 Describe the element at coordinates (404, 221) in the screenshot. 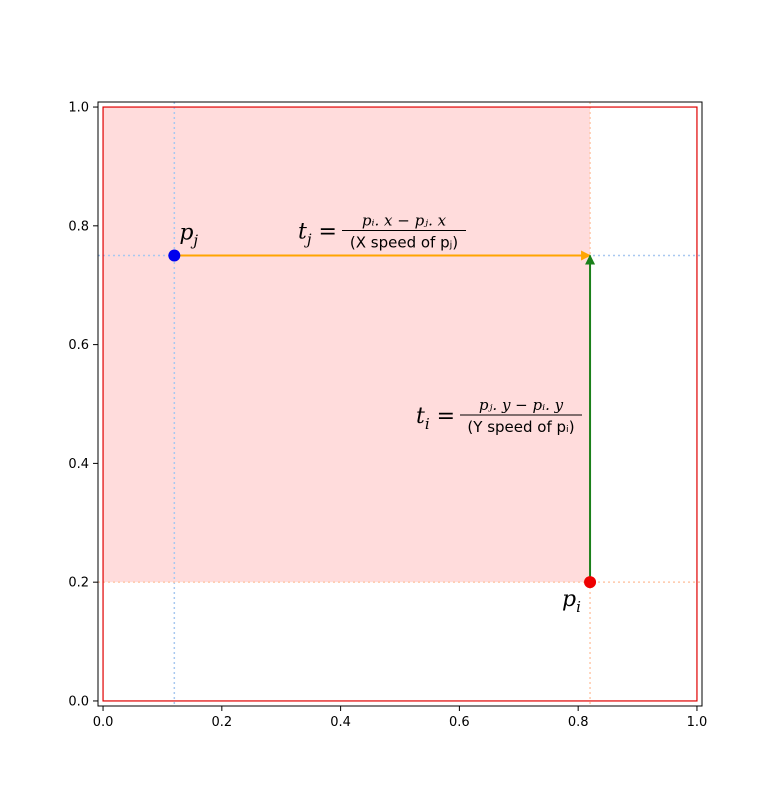

I see `annotation-tj-numerator: pᵢ. x − pⱼ. x` at that location.